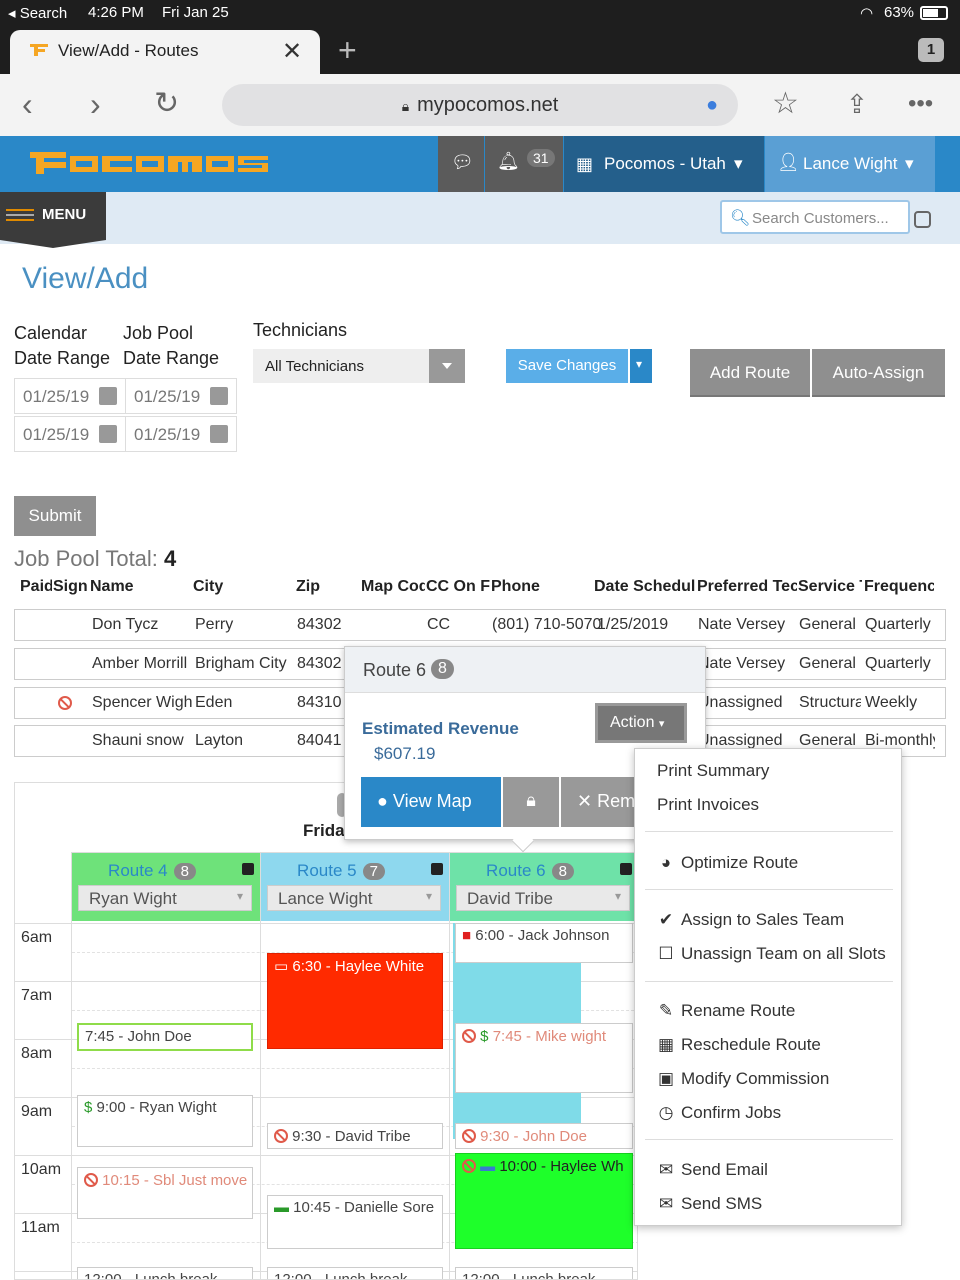 Image resolution: width=960 pixels, height=1280 pixels. What do you see at coordinates (739, 1045) in the screenshot?
I see `reschedule-route-item: ▦ Reschedule Route` at bounding box center [739, 1045].